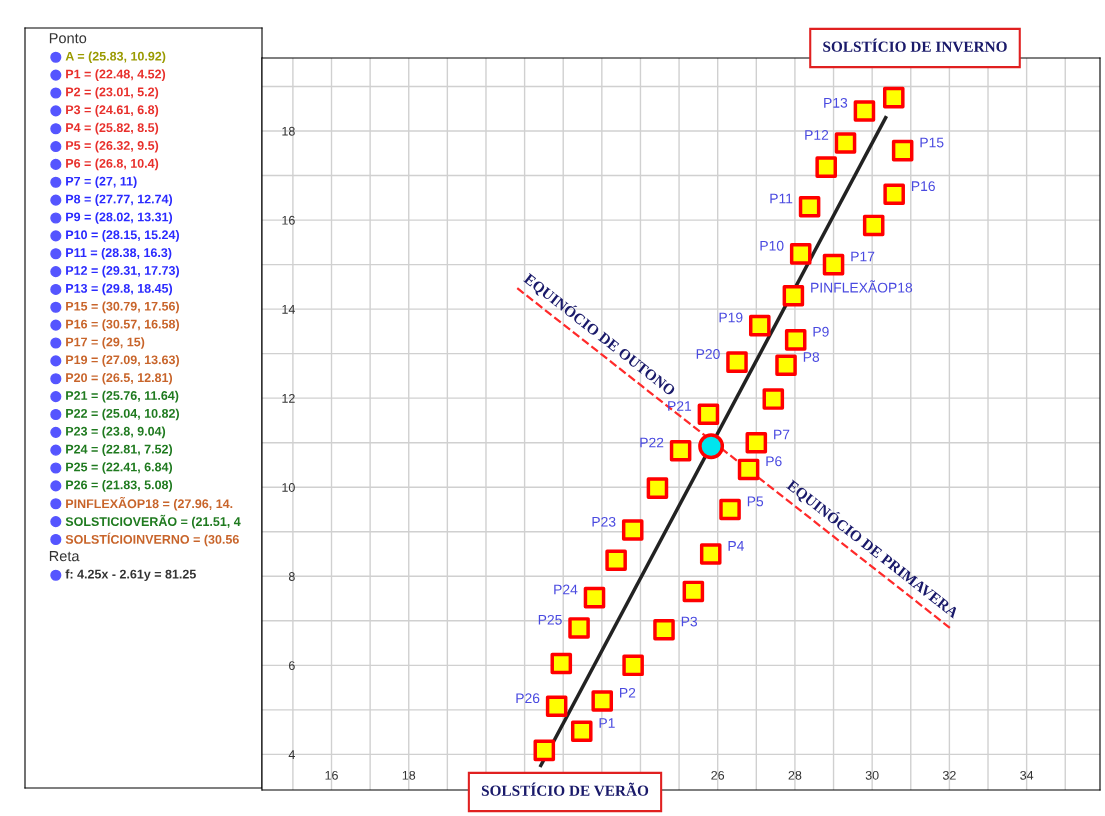 This screenshot has height=816, width=1105. What do you see at coordinates (836, 102) in the screenshot?
I see `data-label: P13` at bounding box center [836, 102].